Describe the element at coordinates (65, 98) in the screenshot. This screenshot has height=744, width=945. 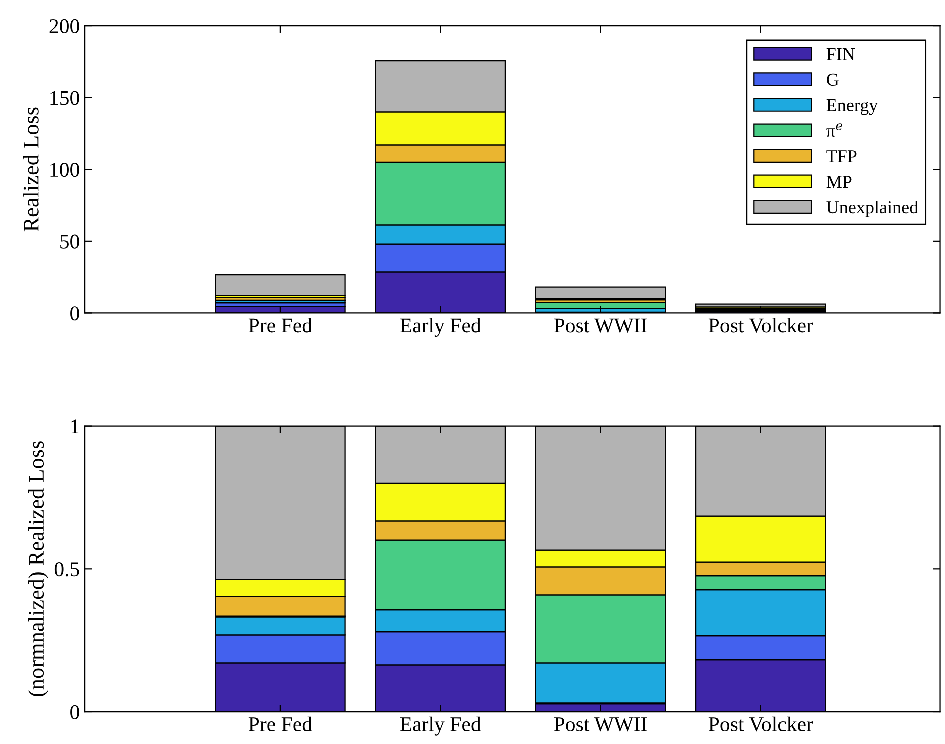
I see `y-tick-label: 150` at that location.